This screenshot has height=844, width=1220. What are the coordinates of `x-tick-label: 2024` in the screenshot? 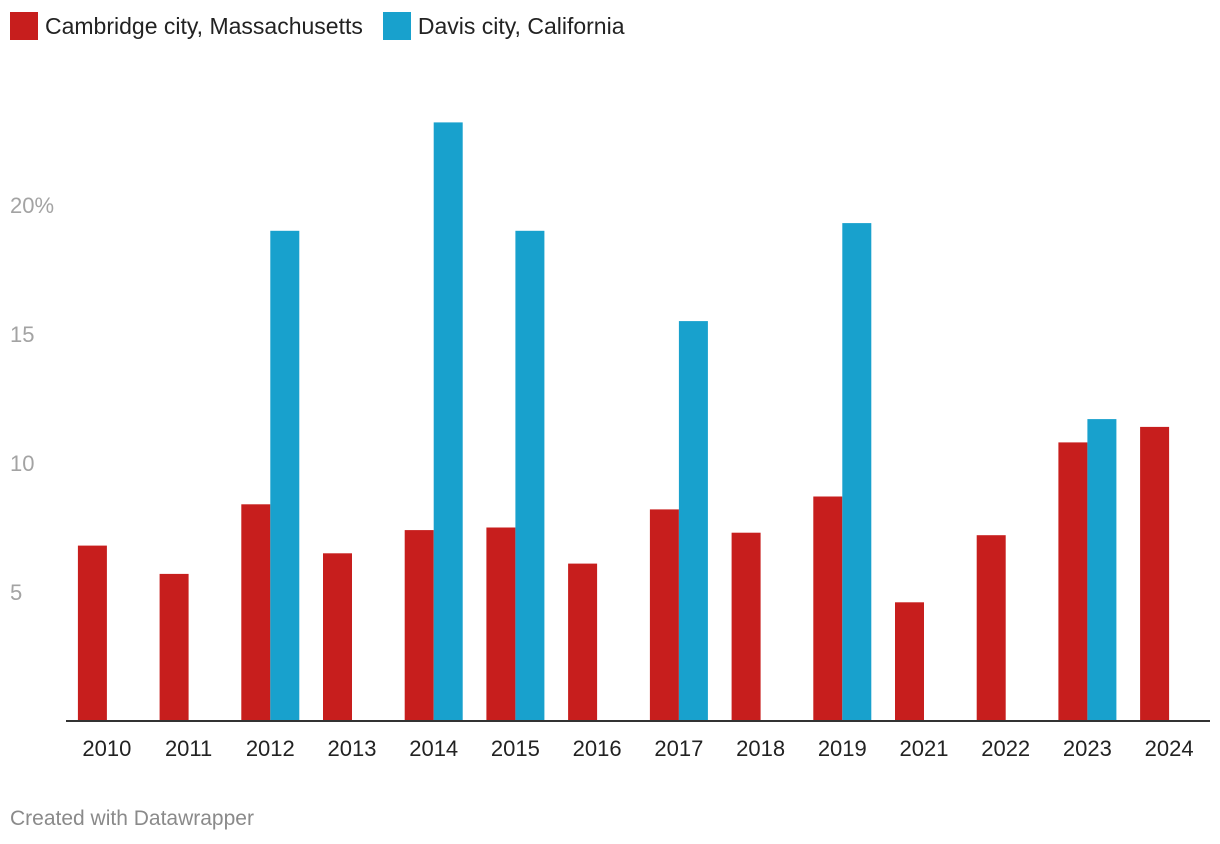 It's located at (1169, 748).